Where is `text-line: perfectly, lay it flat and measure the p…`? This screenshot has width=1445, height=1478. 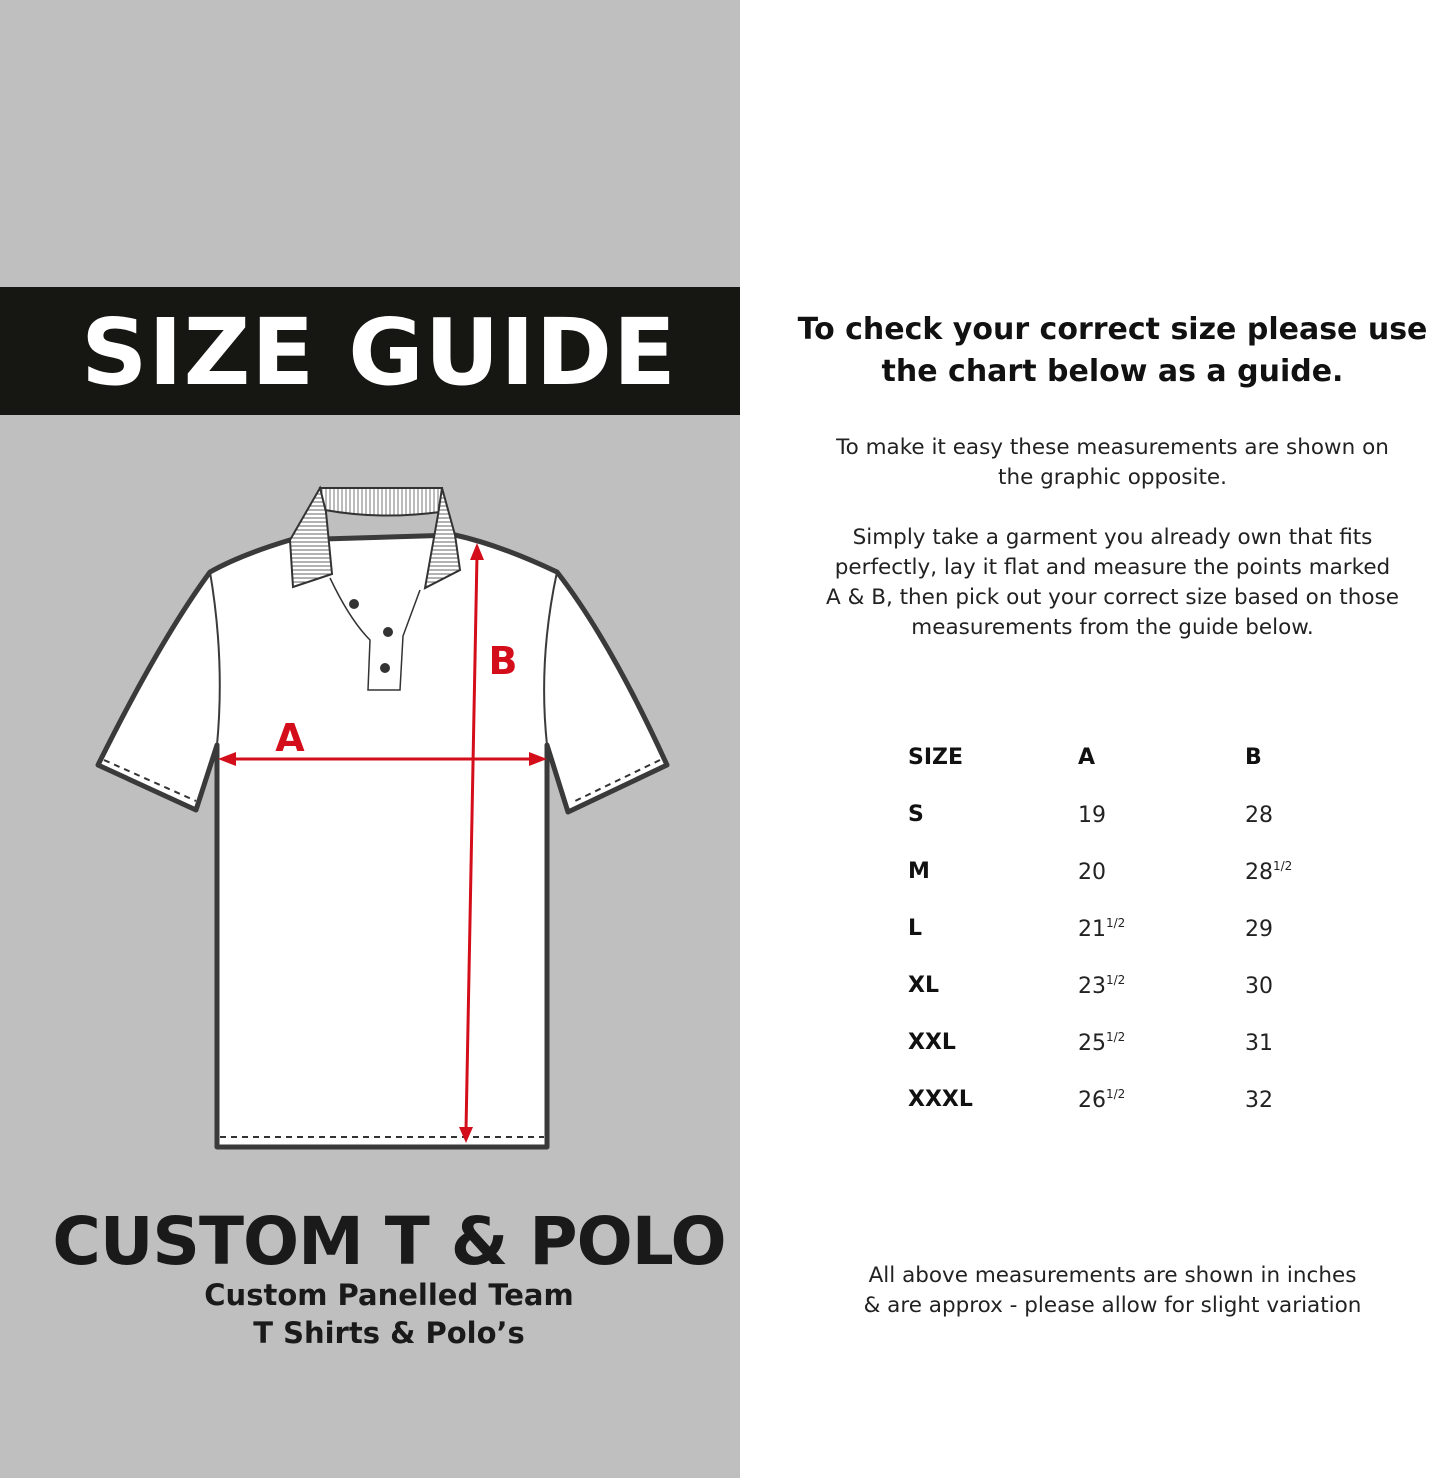 text-line: perfectly, lay it flat and measure the p… is located at coordinates (1112, 567).